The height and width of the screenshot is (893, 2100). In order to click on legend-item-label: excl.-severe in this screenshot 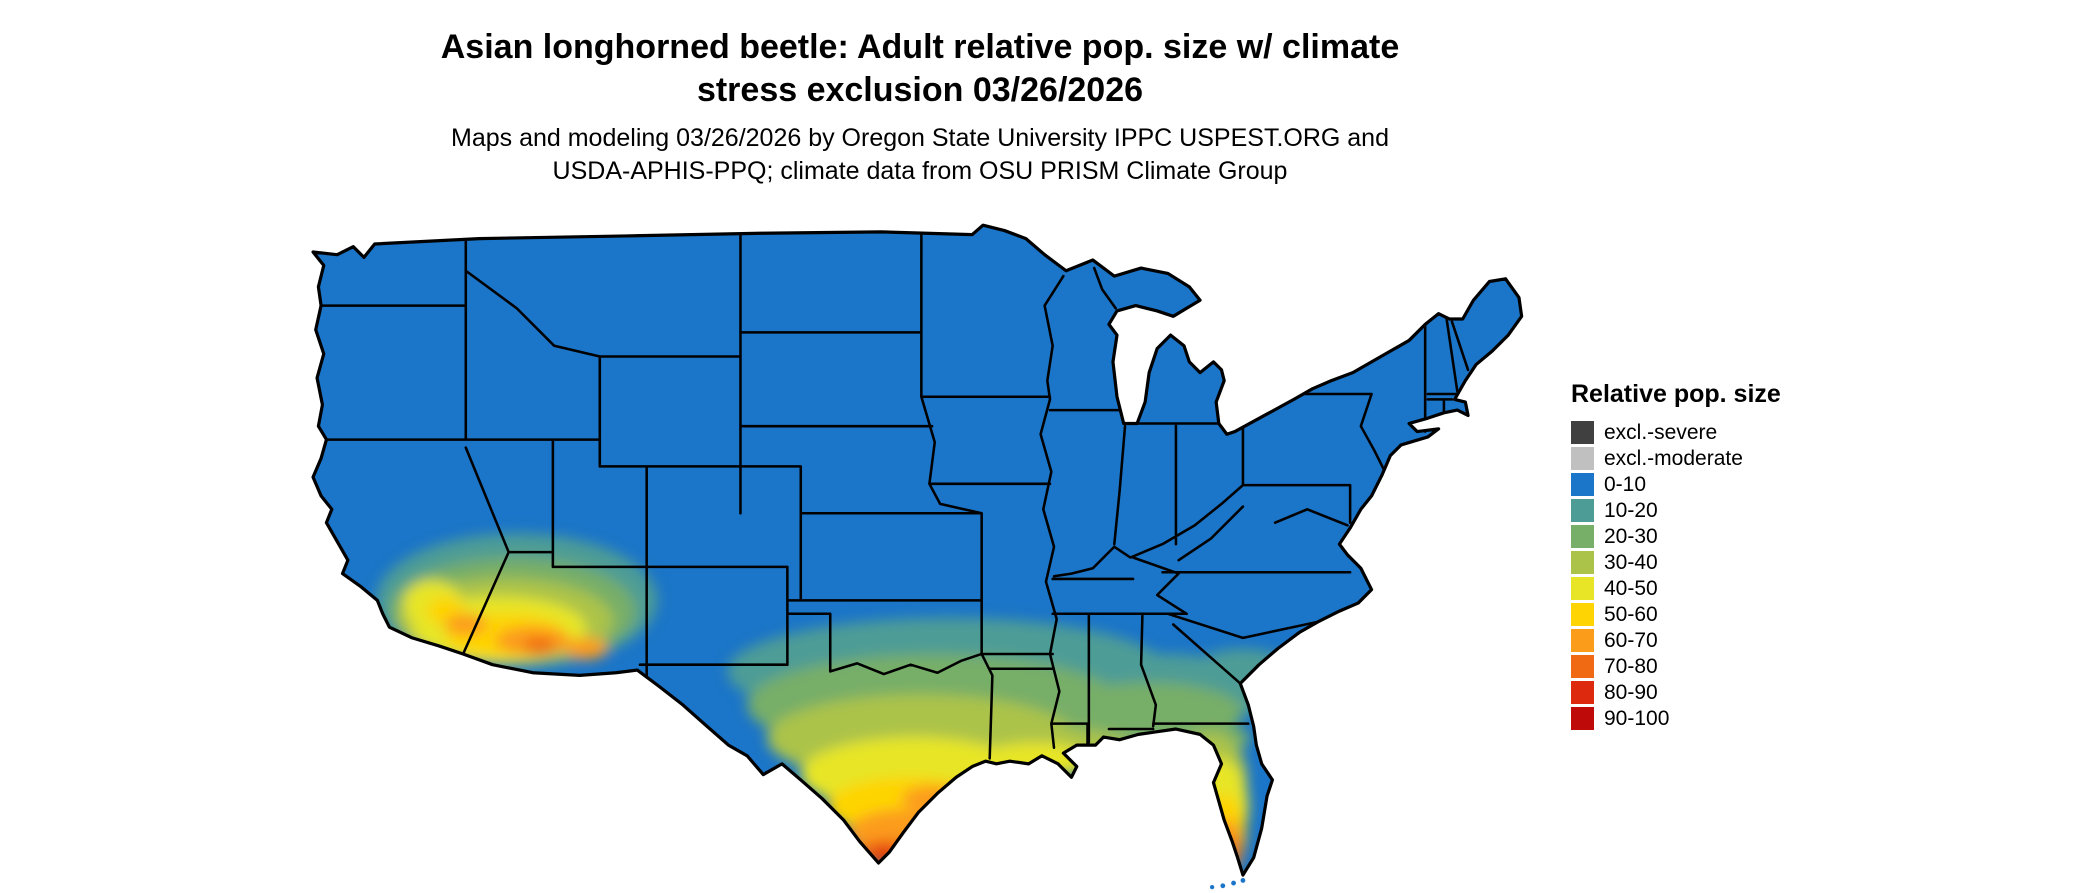, I will do `click(1661, 432)`.